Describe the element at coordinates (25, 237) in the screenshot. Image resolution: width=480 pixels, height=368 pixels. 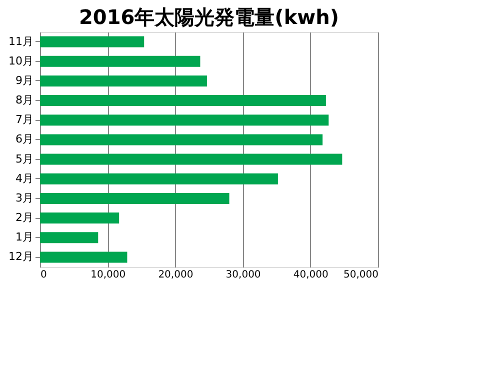
I see `y-tick-label: 1月` at that location.